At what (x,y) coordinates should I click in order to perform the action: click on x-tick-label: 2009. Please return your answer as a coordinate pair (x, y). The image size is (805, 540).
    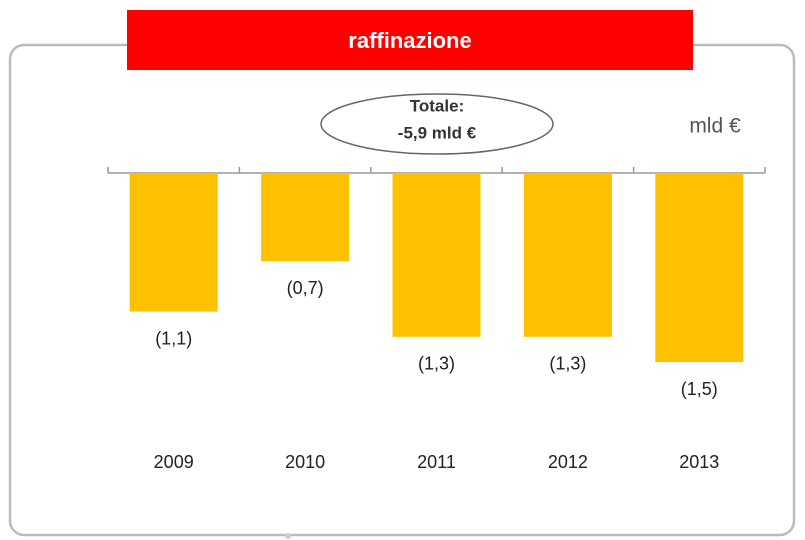
    Looking at the image, I should click on (174, 462).